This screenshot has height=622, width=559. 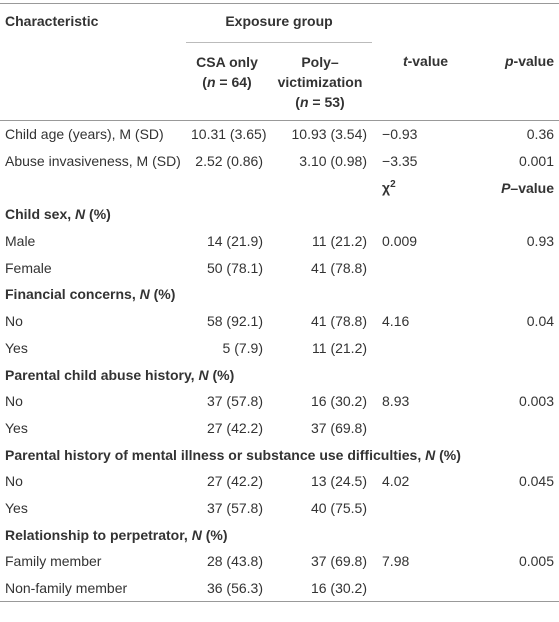 What do you see at coordinates (84, 134) in the screenshot?
I see `characteristic: Child age (years), M (SD)` at bounding box center [84, 134].